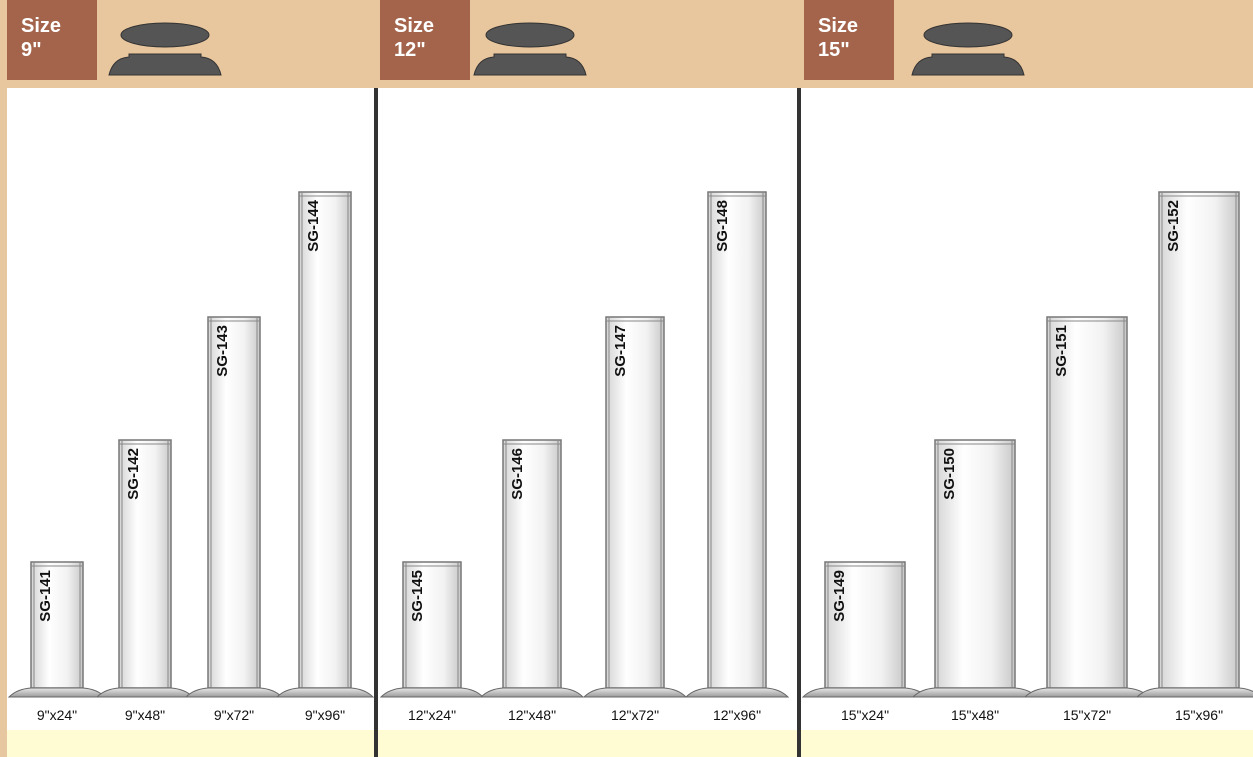 The width and height of the screenshot is (1253, 757). What do you see at coordinates (1061, 351) in the screenshot?
I see `product-code: SG-151` at bounding box center [1061, 351].